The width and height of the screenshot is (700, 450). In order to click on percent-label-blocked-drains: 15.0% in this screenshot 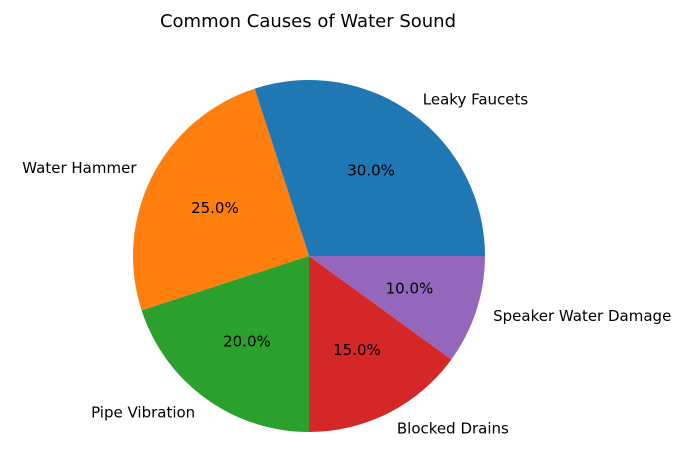, I will do `click(357, 350)`.